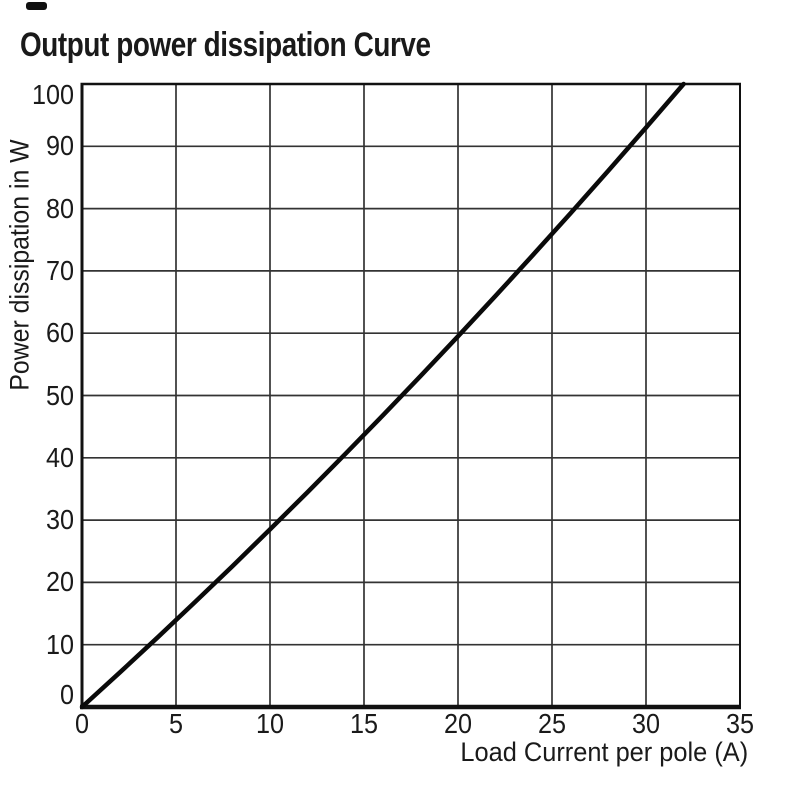  I want to click on y-tick-label: 40, so click(59, 457).